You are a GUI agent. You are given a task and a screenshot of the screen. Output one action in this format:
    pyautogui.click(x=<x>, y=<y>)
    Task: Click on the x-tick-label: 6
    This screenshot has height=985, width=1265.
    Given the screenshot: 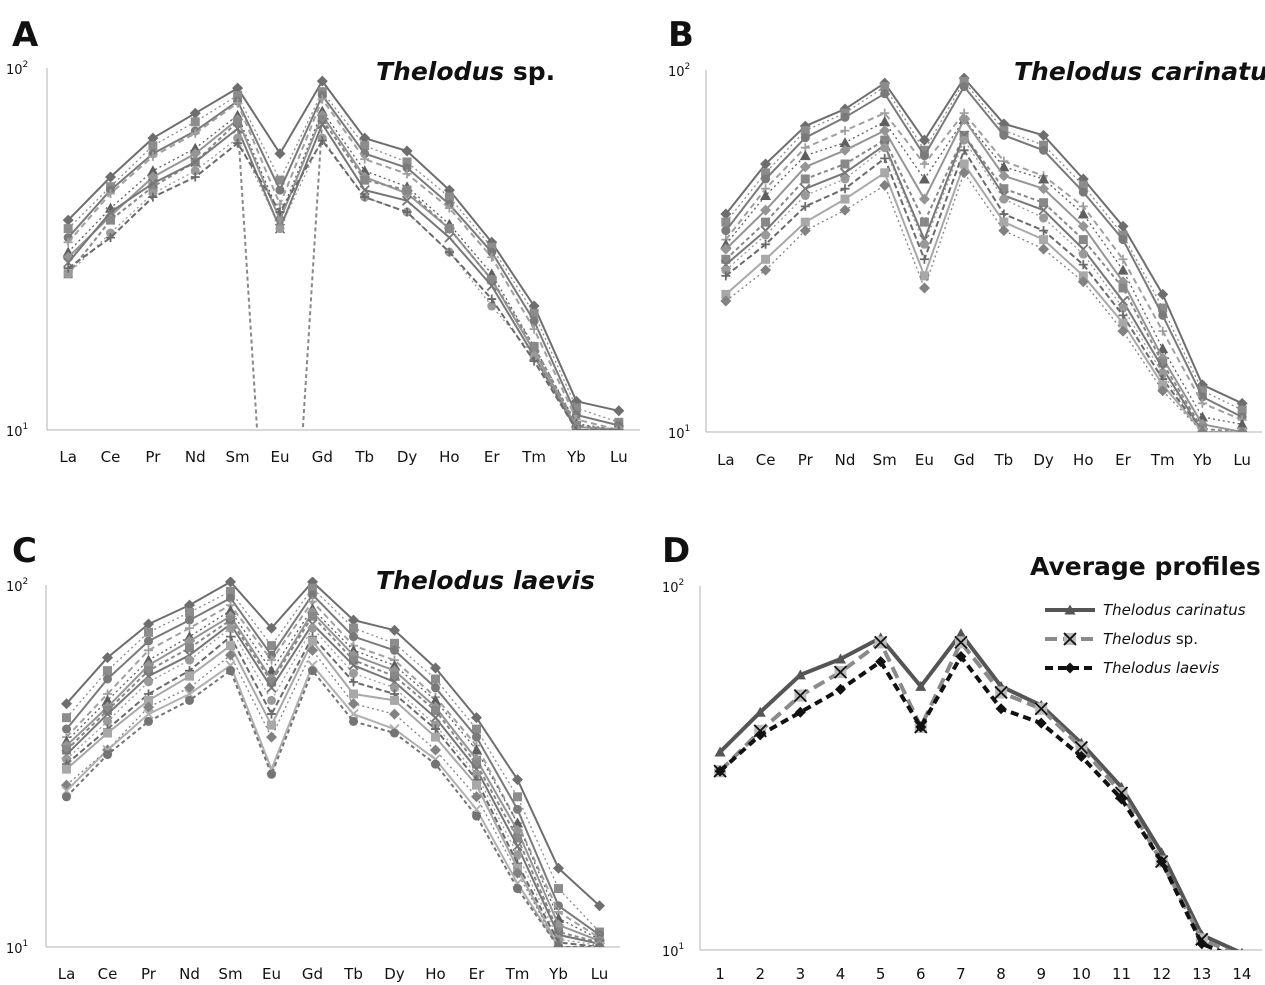 What is the action you would take?
    pyautogui.click(x=921, y=974)
    